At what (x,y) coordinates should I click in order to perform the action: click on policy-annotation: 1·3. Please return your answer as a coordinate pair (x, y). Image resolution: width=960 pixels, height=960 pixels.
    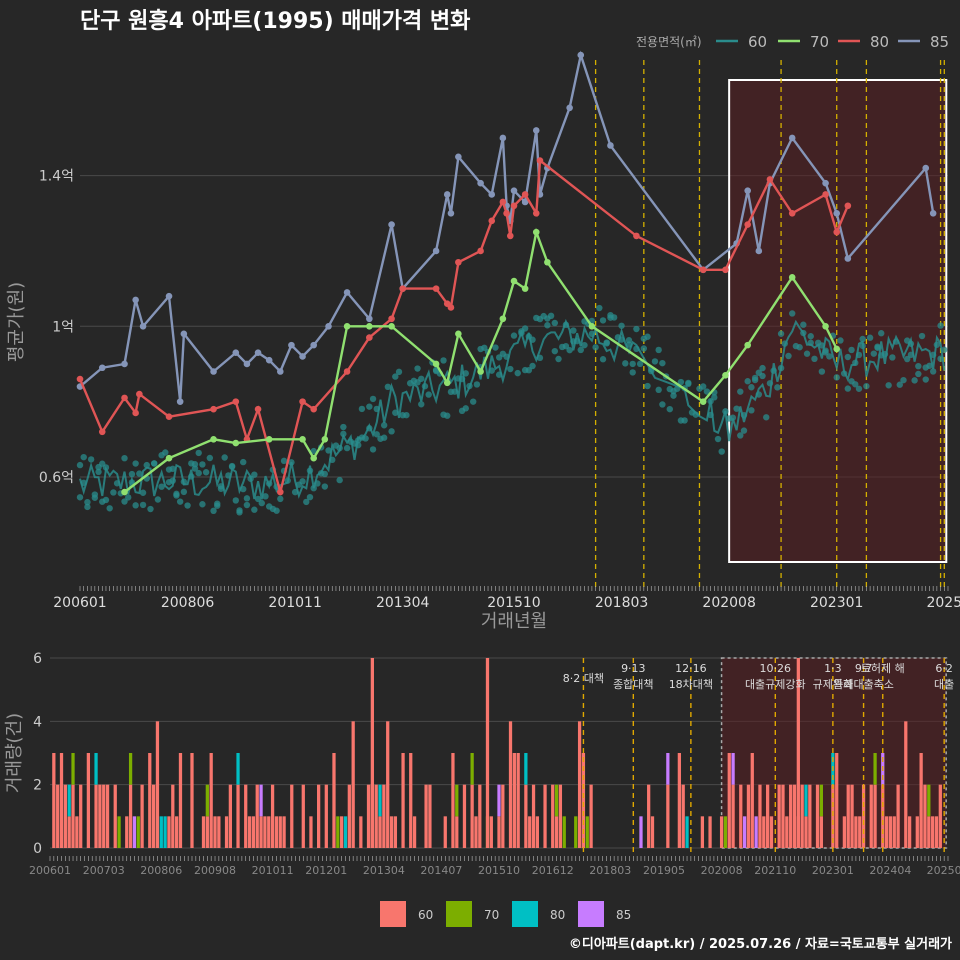
    Looking at the image, I should click on (833, 668).